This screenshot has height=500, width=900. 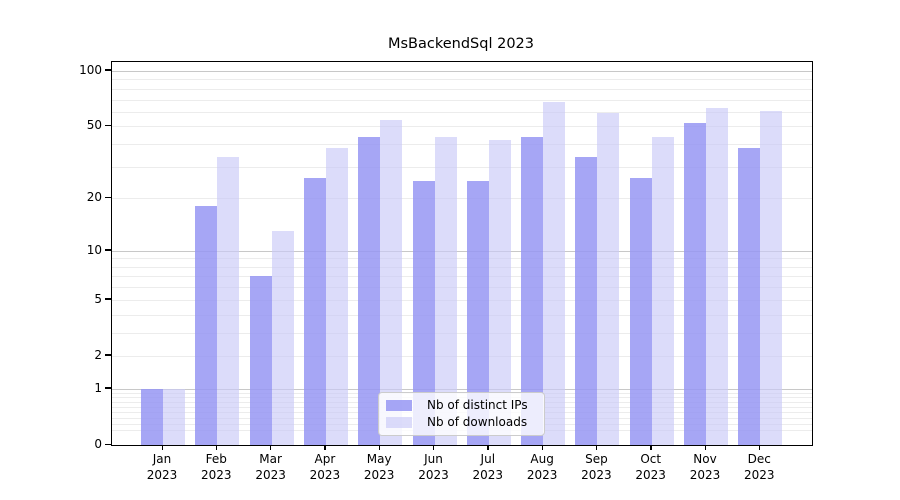 I want to click on legend: Nb of distinct IPs Nb of downloads, so click(x=461, y=414).